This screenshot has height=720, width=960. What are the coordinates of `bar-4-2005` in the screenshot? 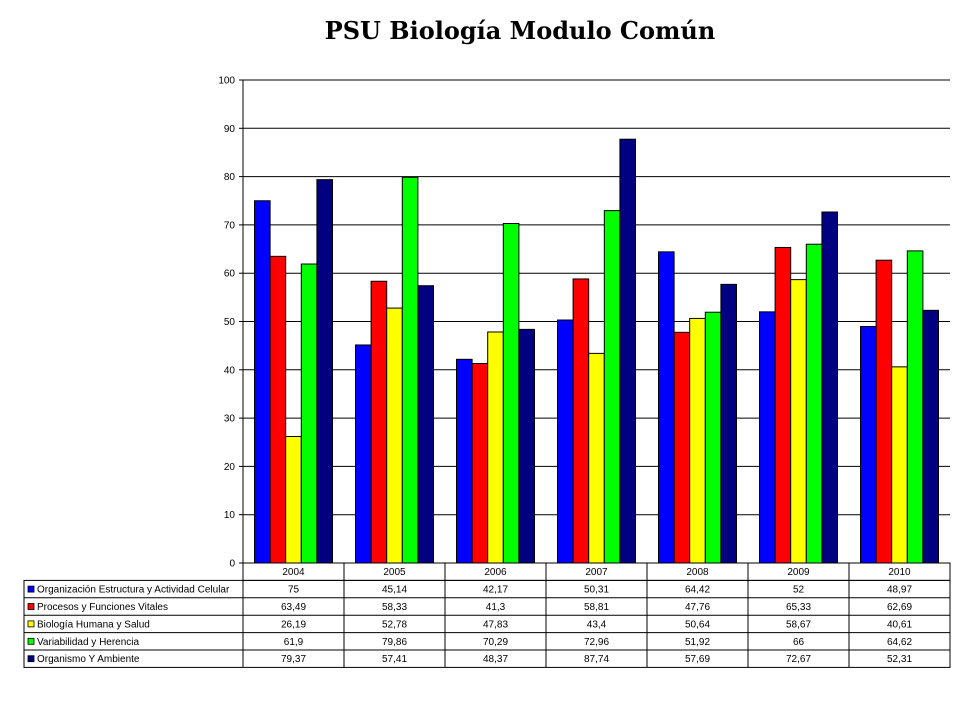 It's located at (410, 370).